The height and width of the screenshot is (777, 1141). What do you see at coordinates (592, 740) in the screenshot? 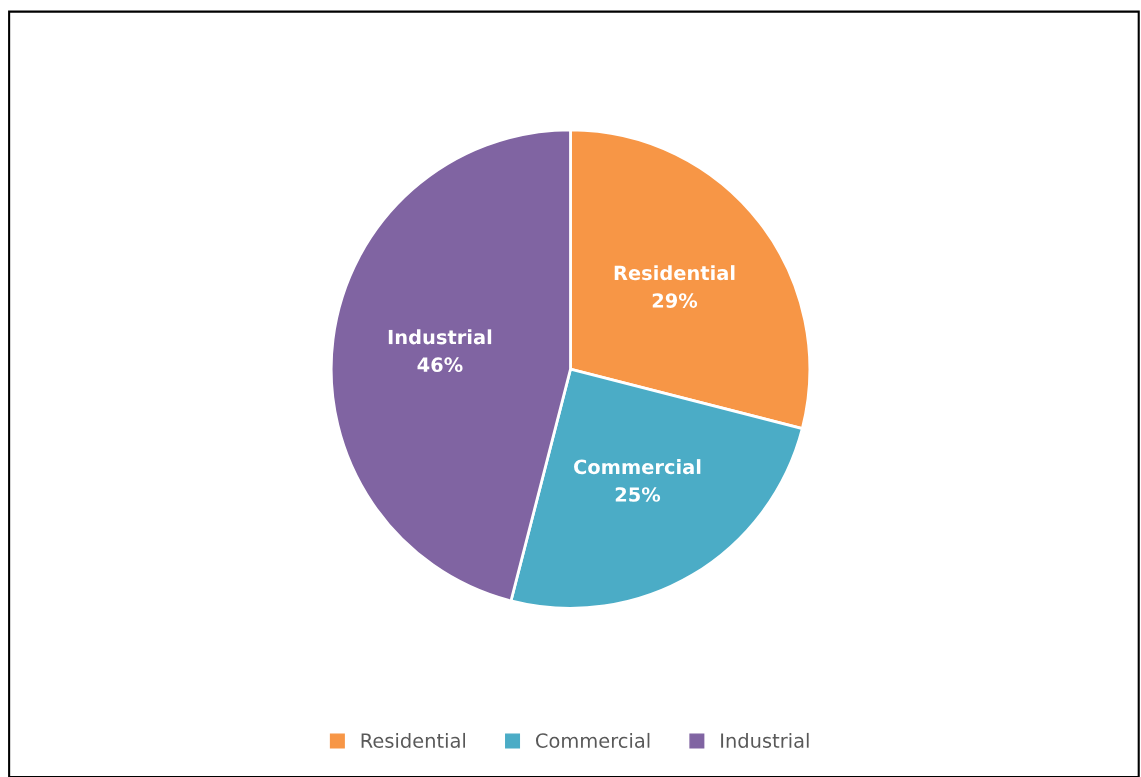
I see `legend-label: Commercial` at bounding box center [592, 740].